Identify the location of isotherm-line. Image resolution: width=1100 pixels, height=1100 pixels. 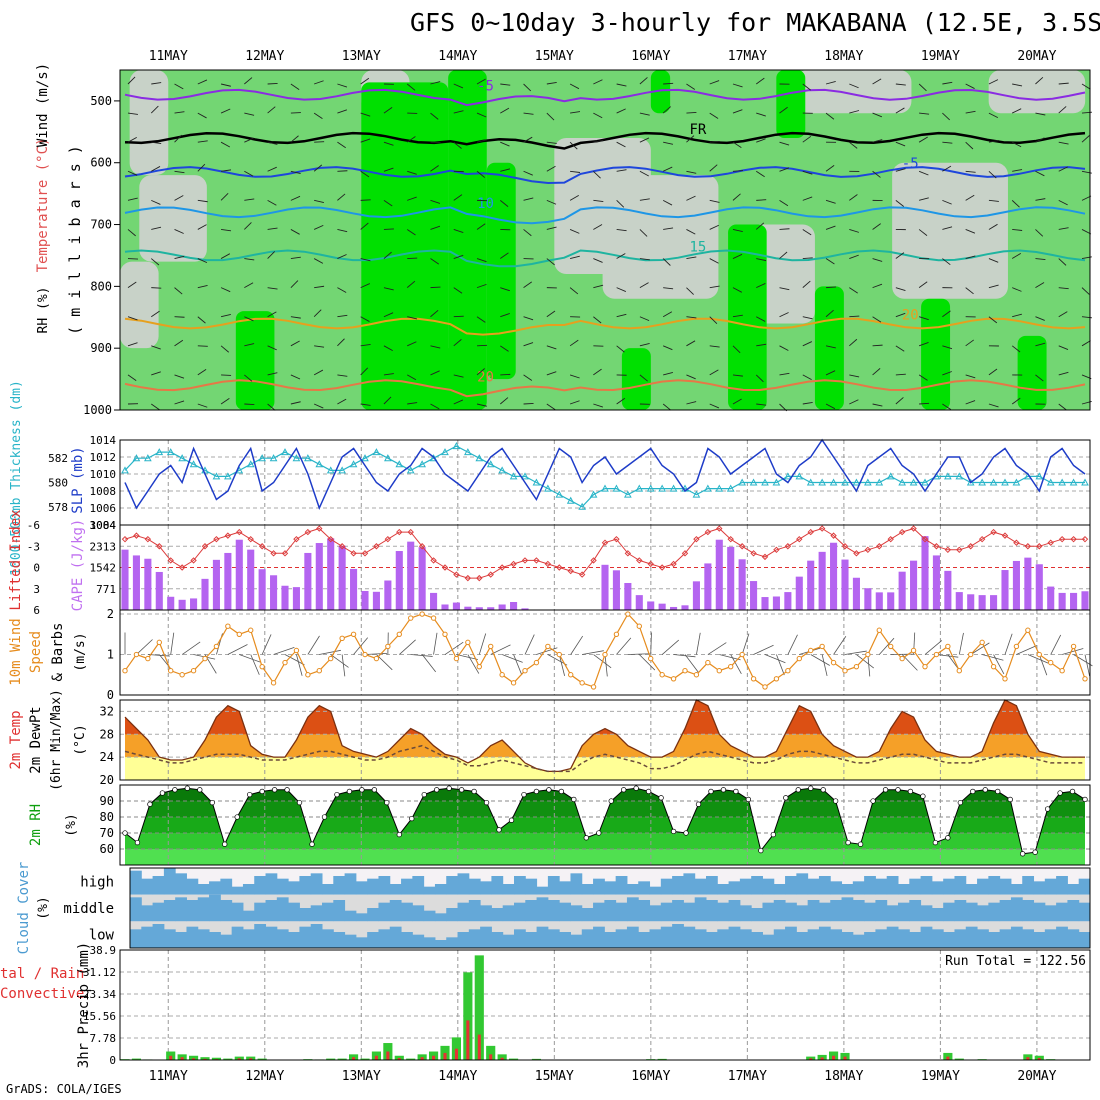
(605, 97).